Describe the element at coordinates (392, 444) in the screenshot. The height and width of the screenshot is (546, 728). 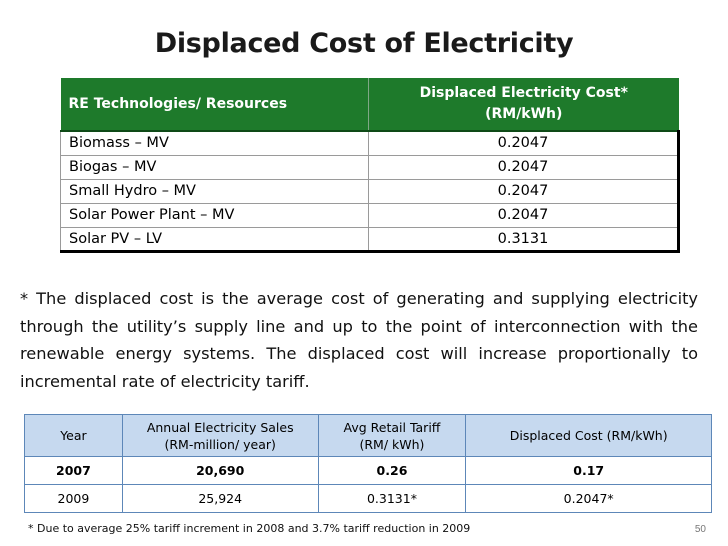
I see `header-avg-tariff-unit: (RM/ kWh)` at that location.